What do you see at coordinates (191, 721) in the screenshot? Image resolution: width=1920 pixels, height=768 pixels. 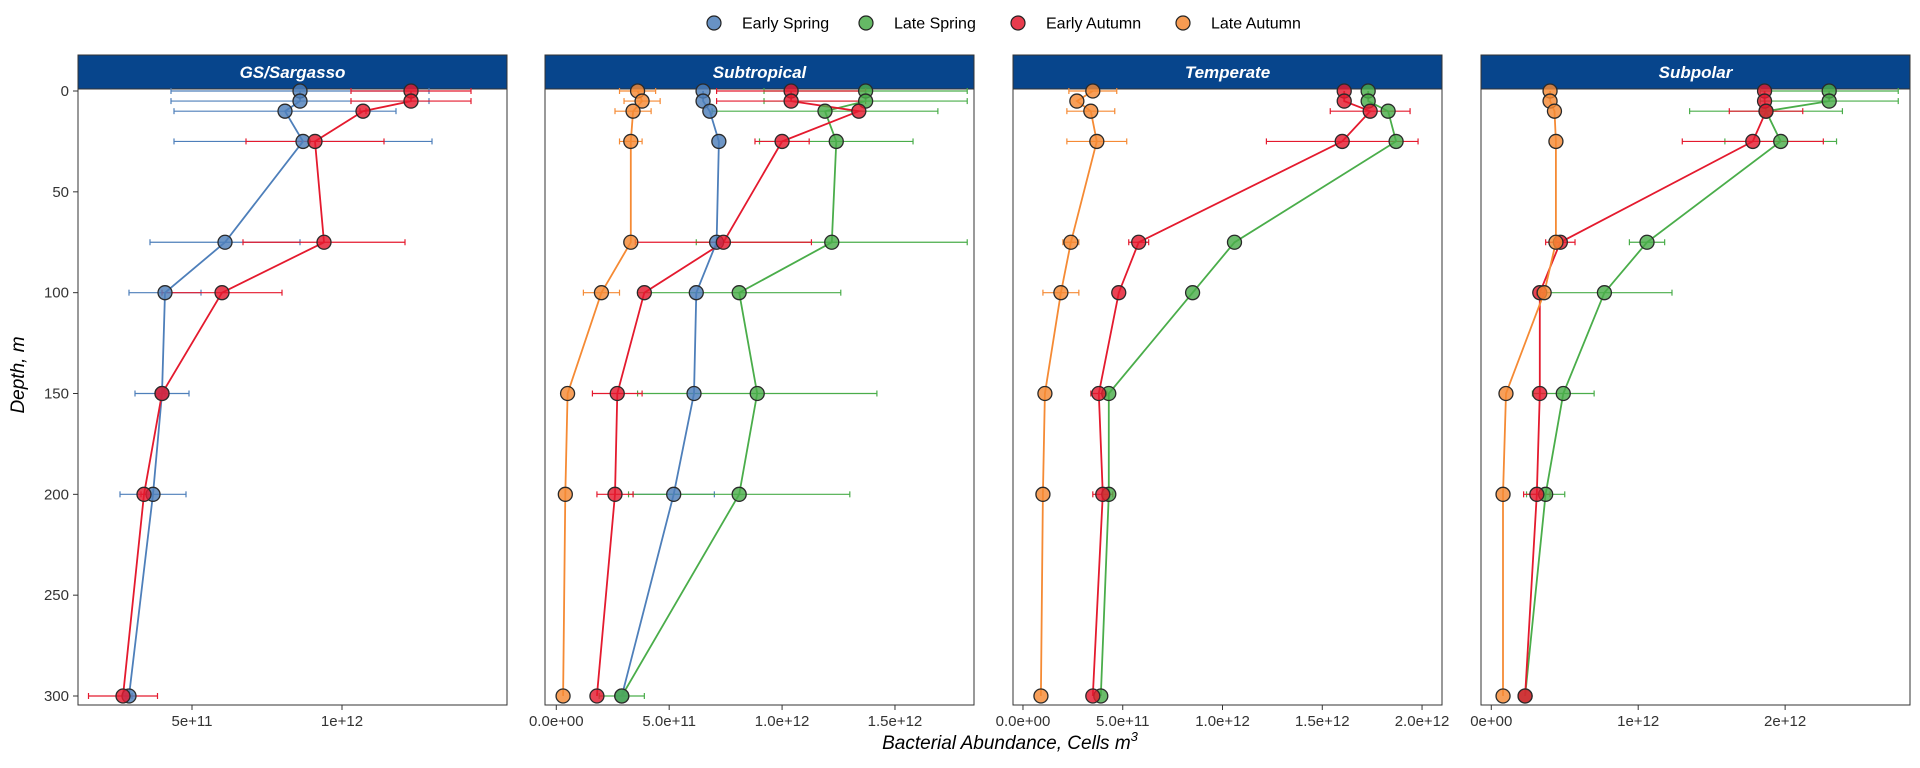 I see `x-tick-label: 5e+11` at bounding box center [191, 721].